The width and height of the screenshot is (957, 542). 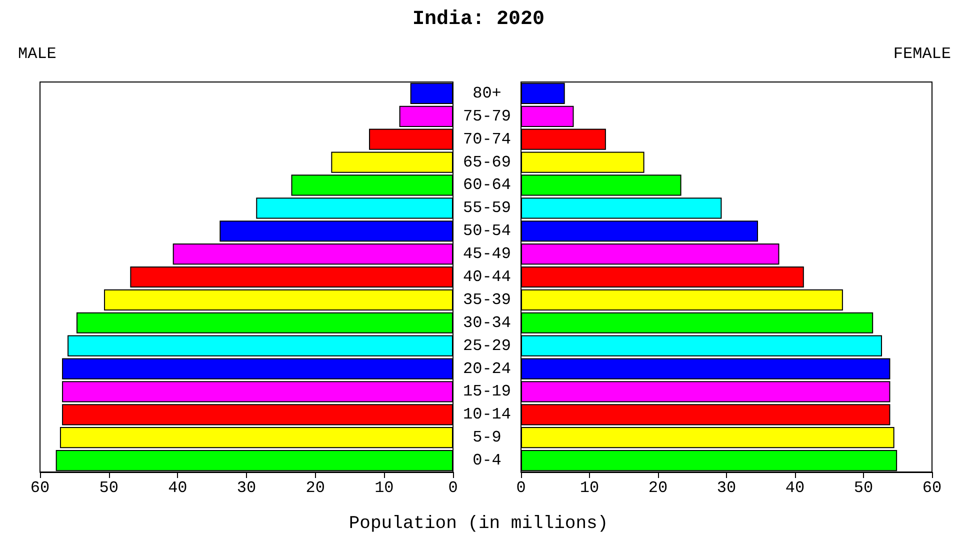 What do you see at coordinates (487, 369) in the screenshot?
I see `y-tick-label: 20-24` at bounding box center [487, 369].